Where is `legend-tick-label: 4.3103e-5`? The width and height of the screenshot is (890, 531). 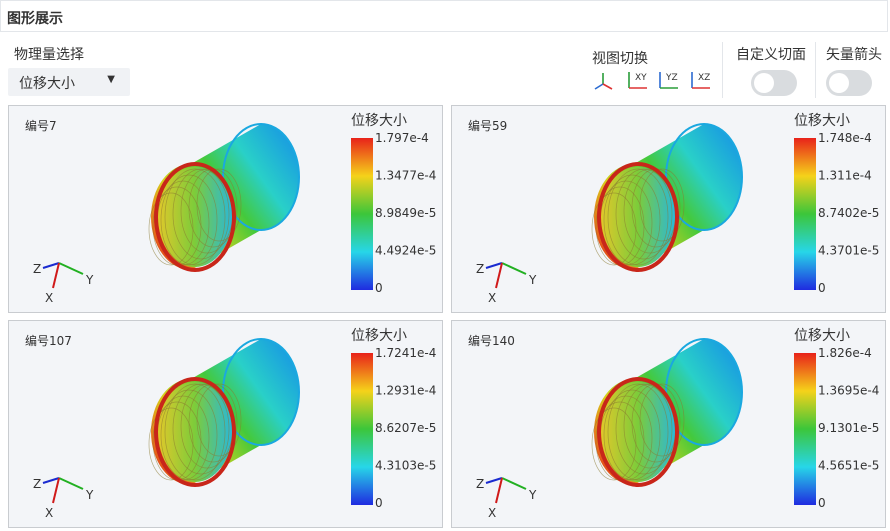 legend-tick-label: 4.3103e-5 is located at coordinates (405, 466).